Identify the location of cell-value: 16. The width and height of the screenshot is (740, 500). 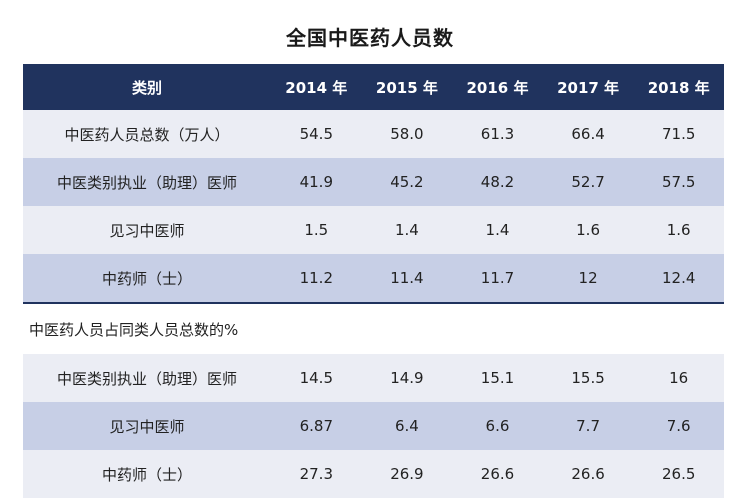
(678, 378).